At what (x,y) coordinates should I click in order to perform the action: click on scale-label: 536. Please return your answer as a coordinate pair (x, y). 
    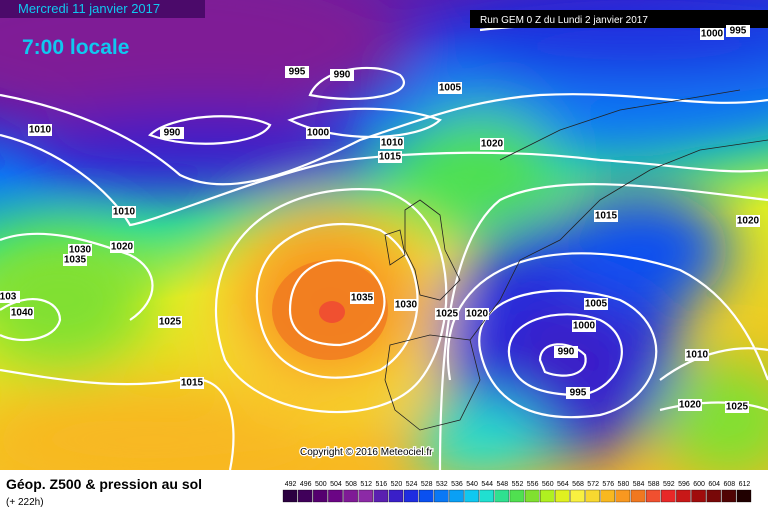
    Looking at the image, I should click on (457, 484).